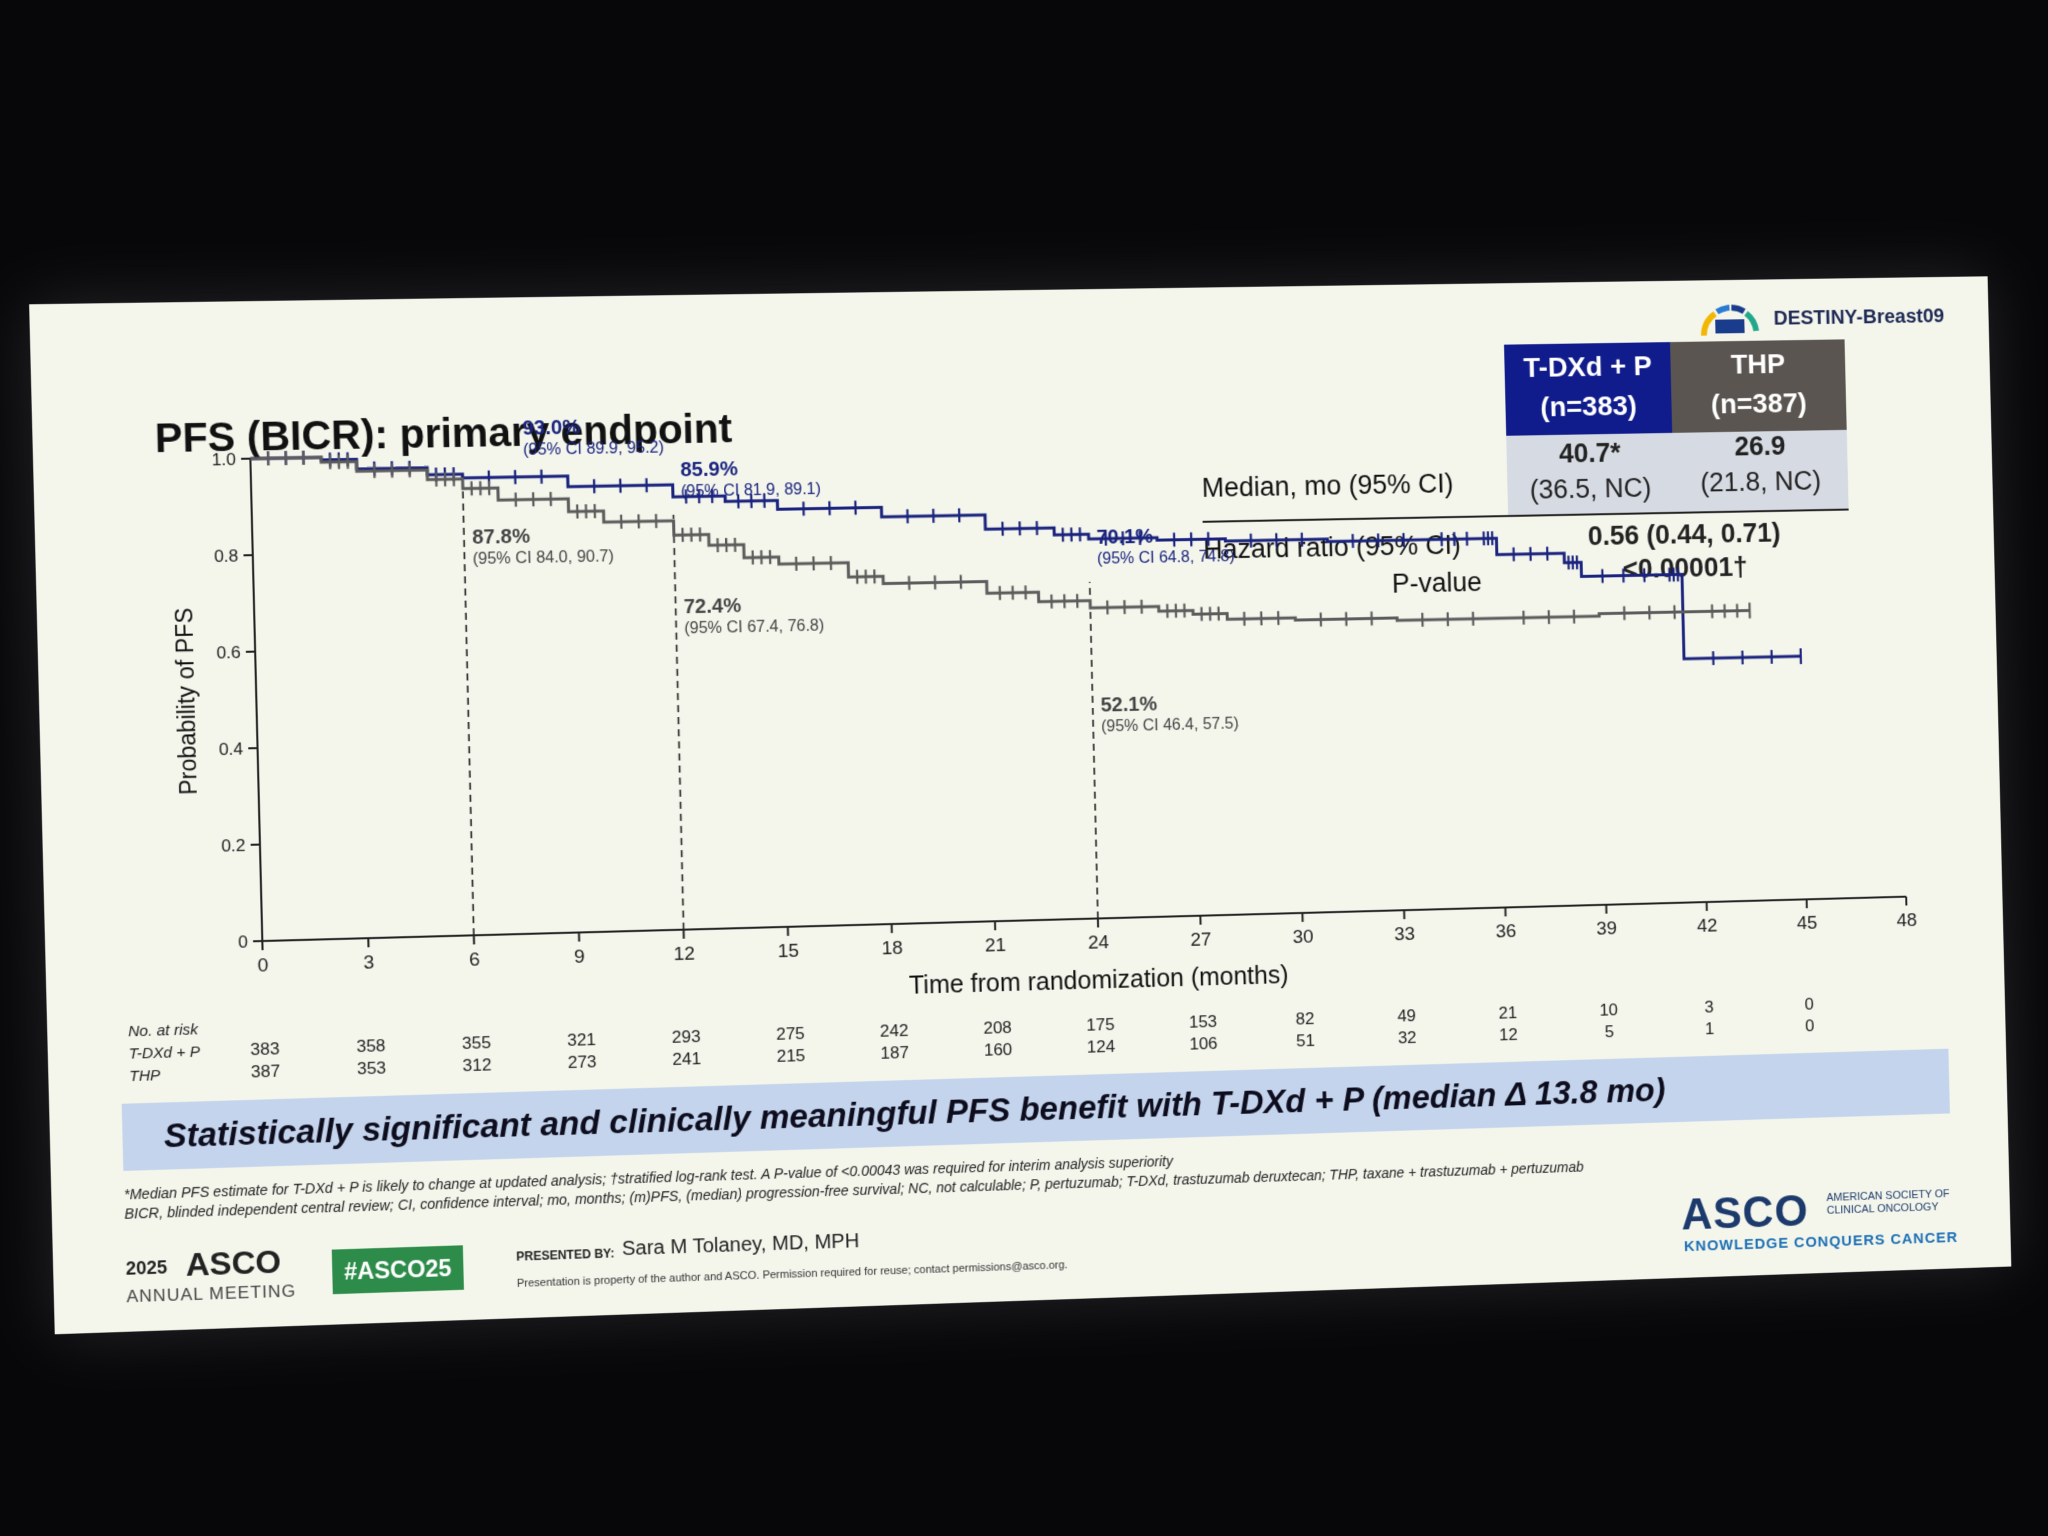 The height and width of the screenshot is (1536, 2048). What do you see at coordinates (894, 1052) in the screenshot?
I see `at-risk-value: 187` at bounding box center [894, 1052].